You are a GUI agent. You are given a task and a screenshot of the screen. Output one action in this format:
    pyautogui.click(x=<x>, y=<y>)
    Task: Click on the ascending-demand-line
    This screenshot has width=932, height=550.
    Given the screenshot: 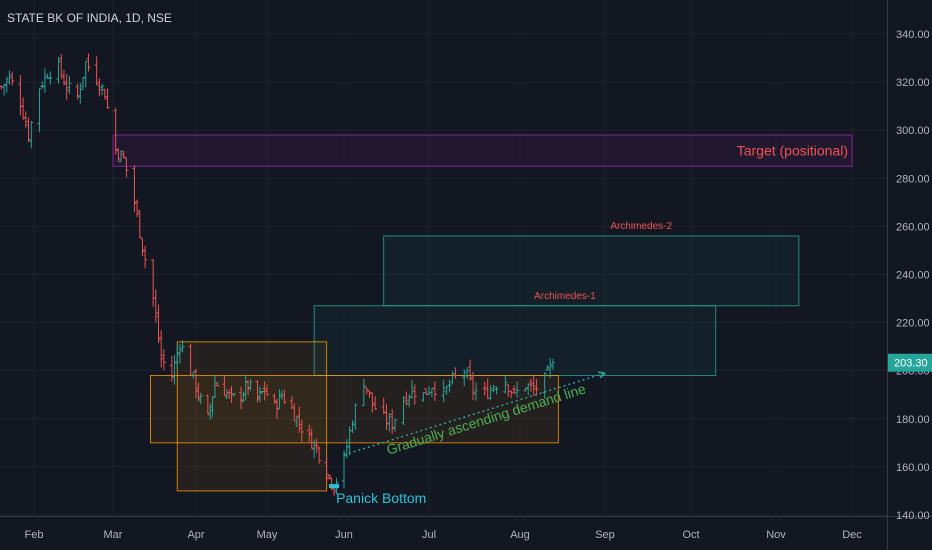 What is the action you would take?
    pyautogui.click(x=474, y=414)
    